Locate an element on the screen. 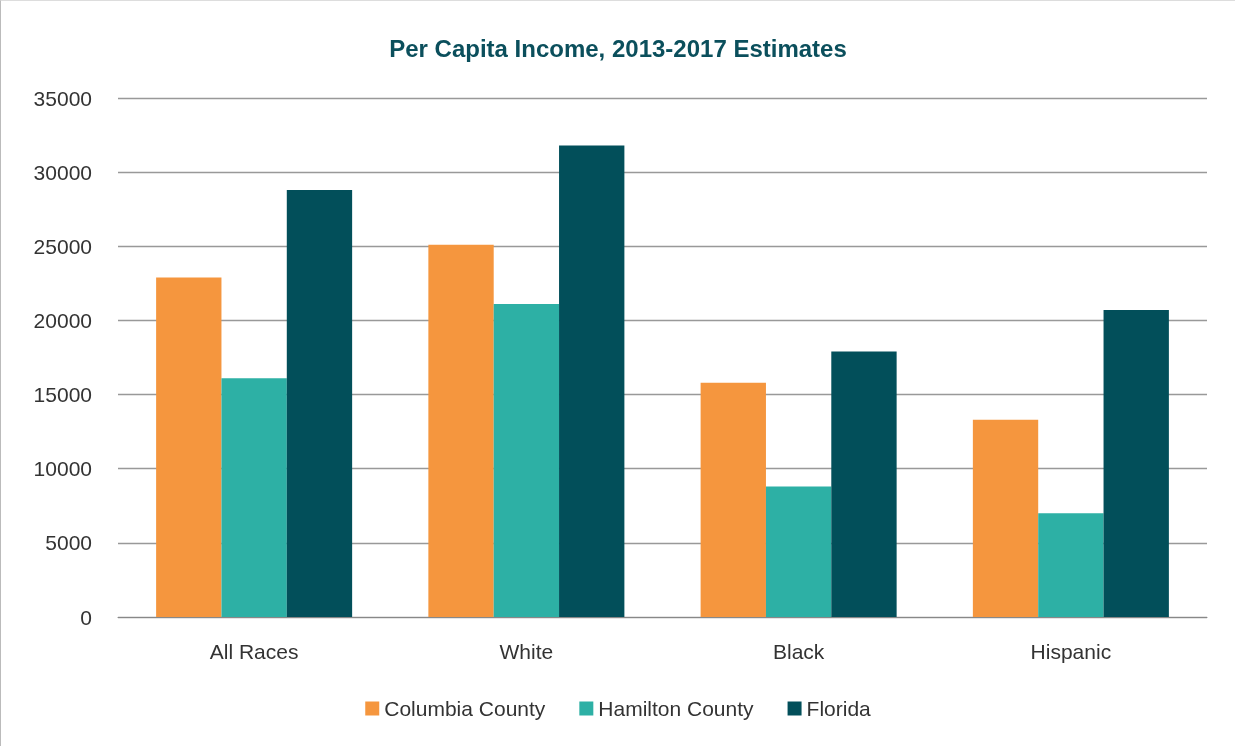 Image resolution: width=1235 pixels, height=746 pixels. y-tick-label: 10000 is located at coordinates (62, 469).